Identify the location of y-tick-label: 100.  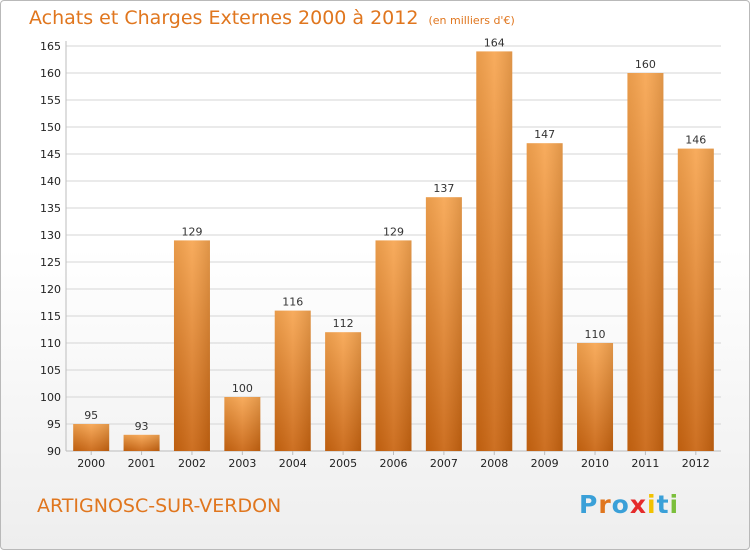
(50, 397).